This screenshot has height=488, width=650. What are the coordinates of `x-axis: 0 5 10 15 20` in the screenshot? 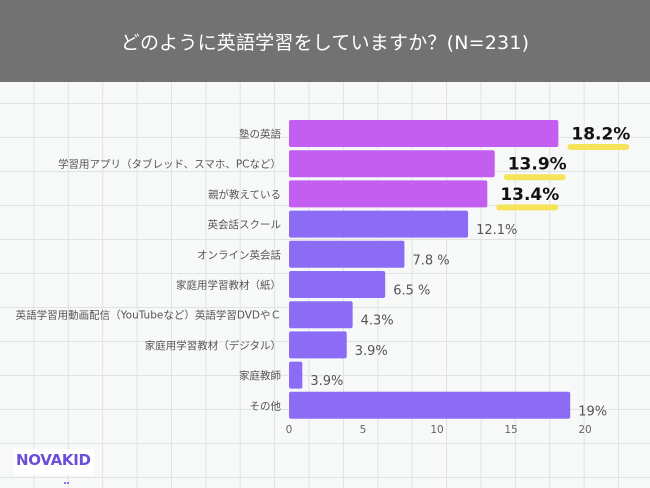 It's located at (439, 430).